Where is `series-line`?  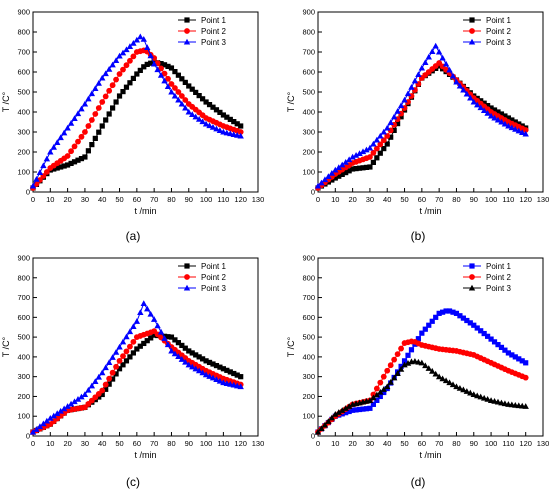 series-line is located at coordinates (421, 396).